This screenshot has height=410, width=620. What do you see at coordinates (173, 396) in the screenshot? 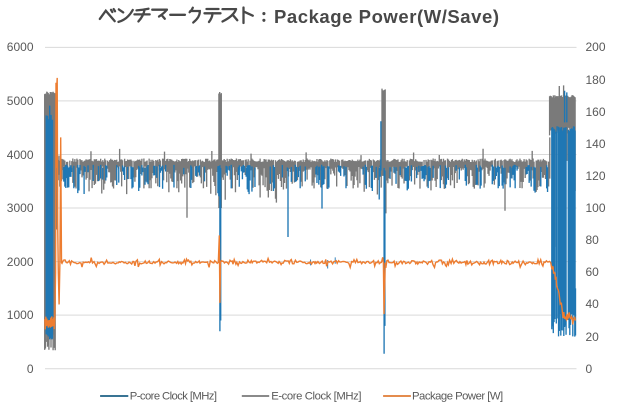
I see `svg-text: P-core Clock [MHz]` at bounding box center [173, 396].